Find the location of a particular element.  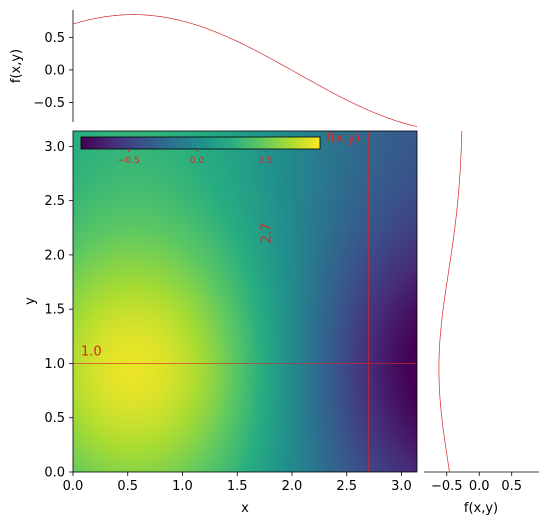

y-tick-label: 3.0 is located at coordinates (54, 147).